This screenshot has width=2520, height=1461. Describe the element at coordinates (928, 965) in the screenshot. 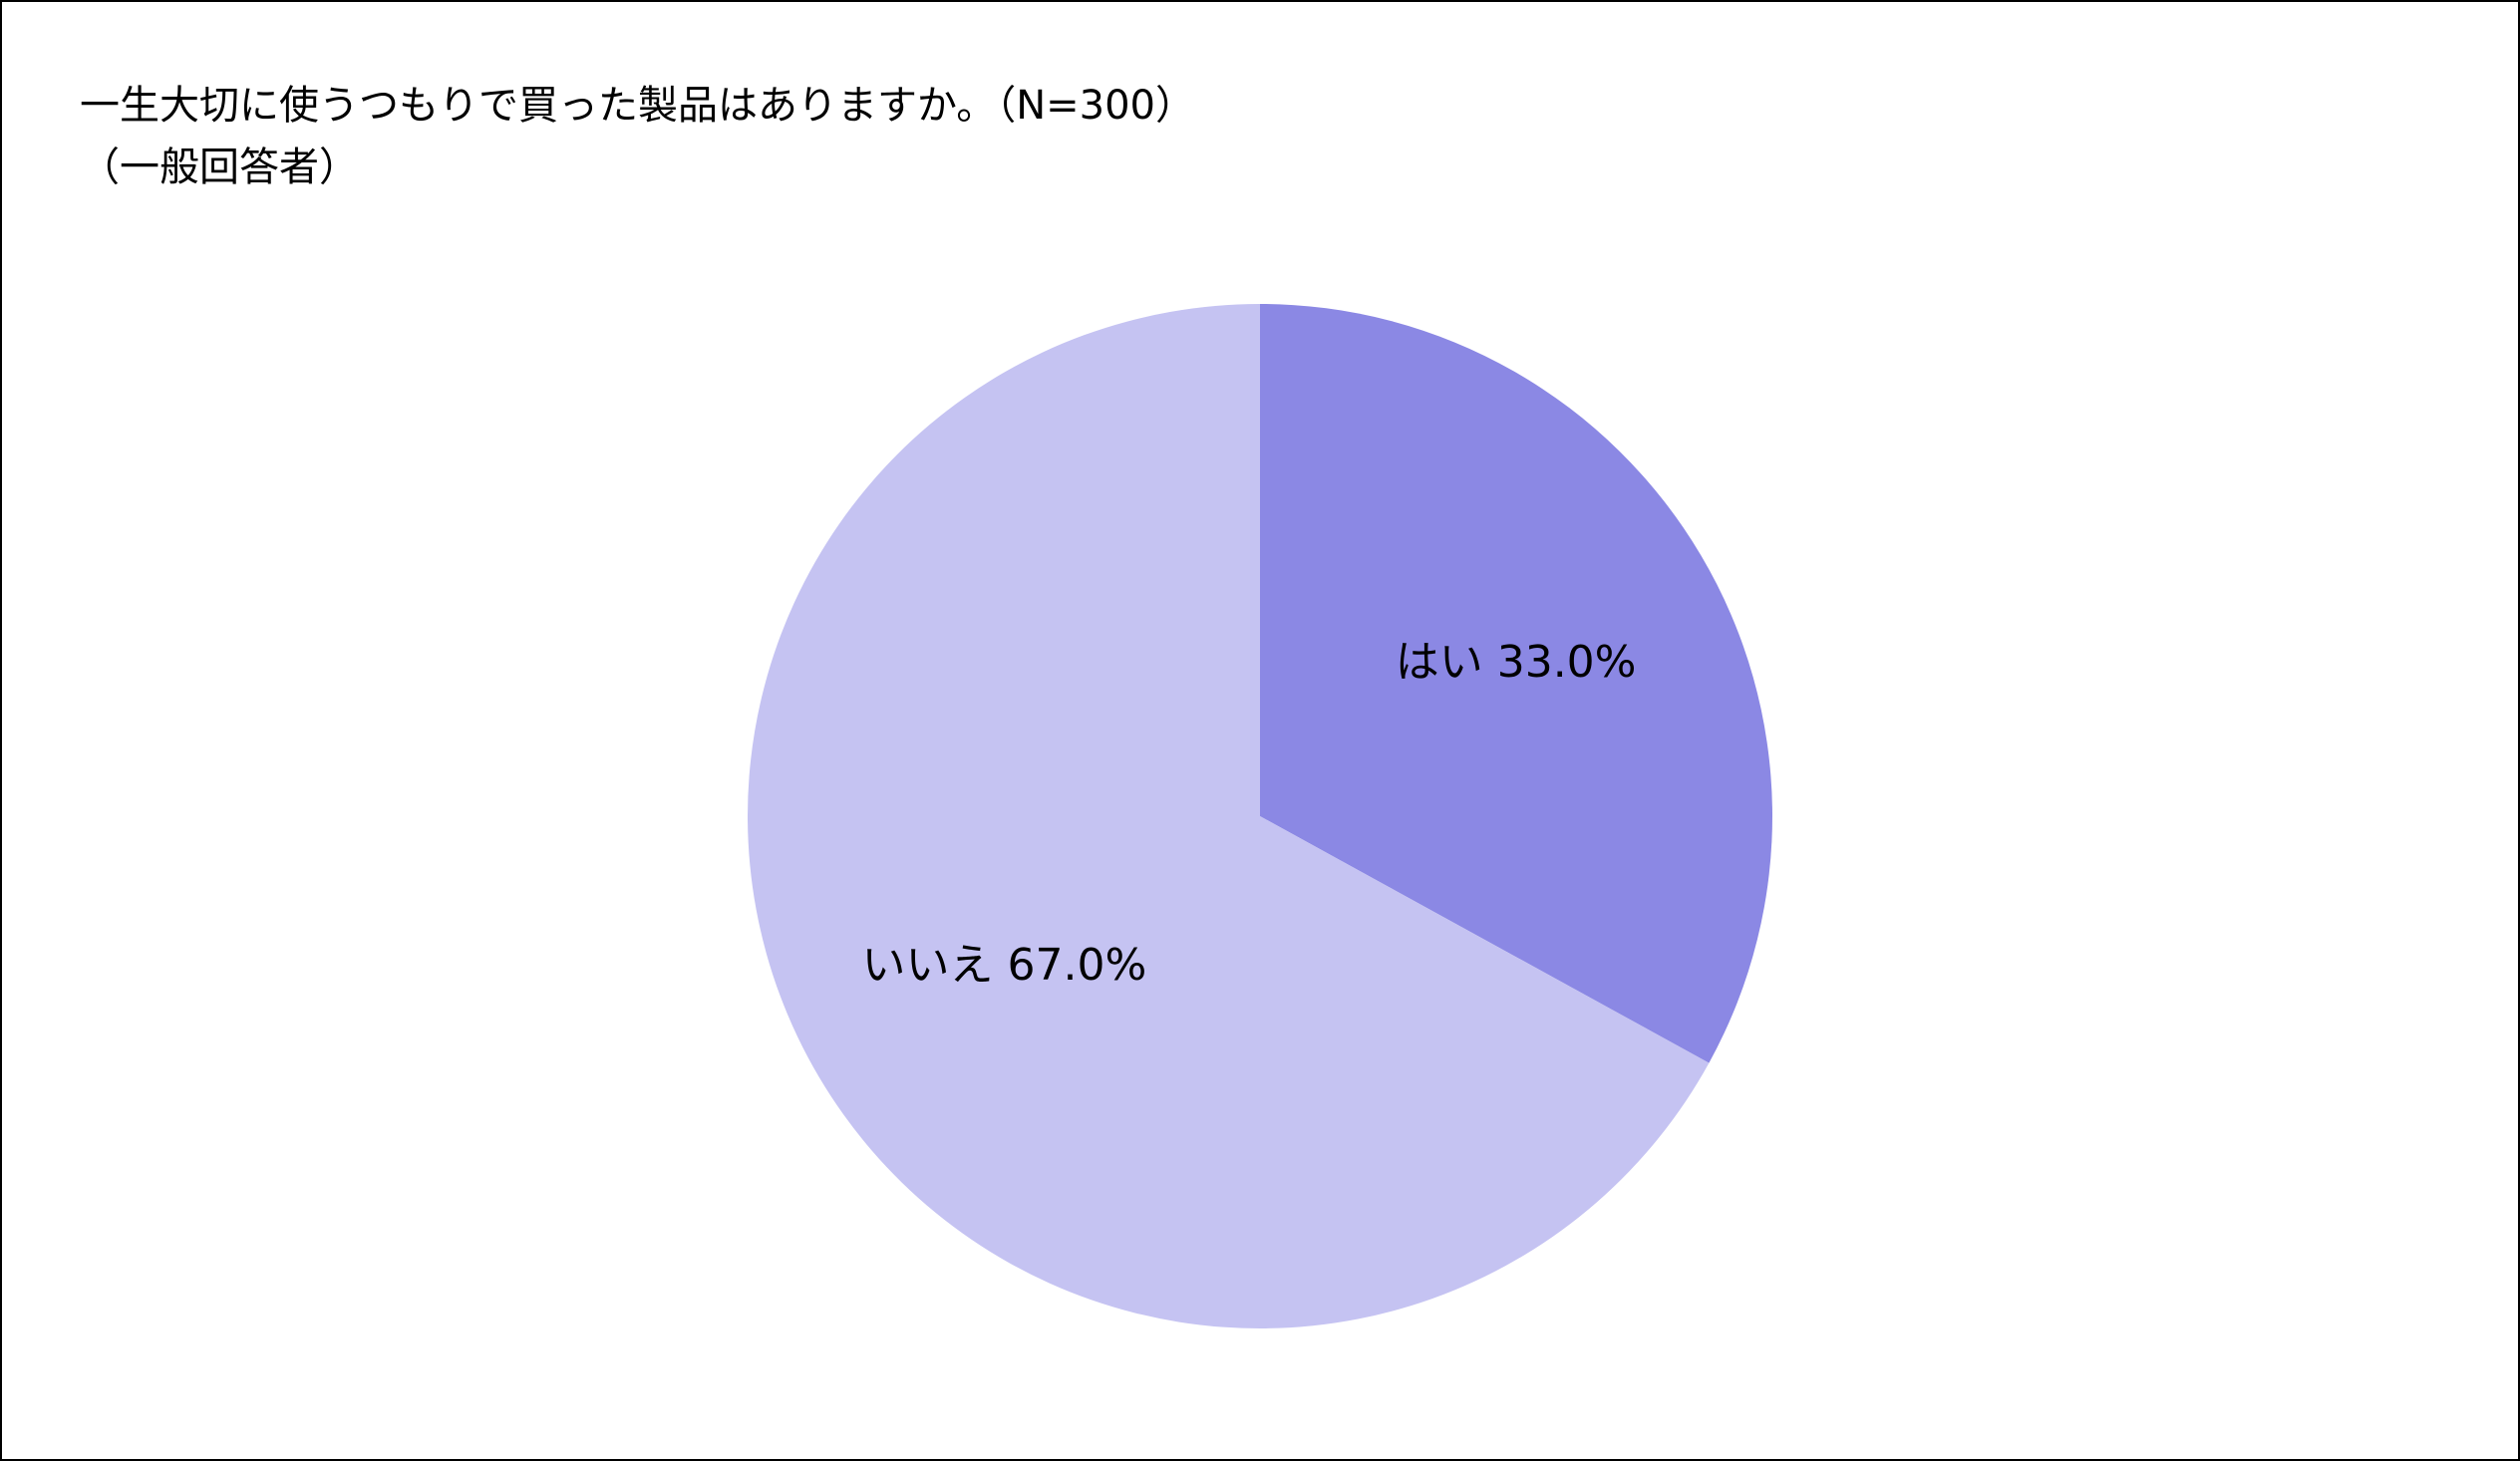

I see `category-label: いいえ` at that location.